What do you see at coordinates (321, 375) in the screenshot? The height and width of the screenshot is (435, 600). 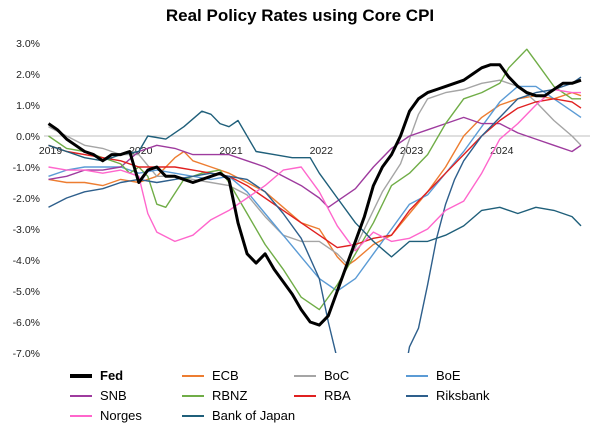 I see `legend-item-boc: BoC` at bounding box center [321, 375].